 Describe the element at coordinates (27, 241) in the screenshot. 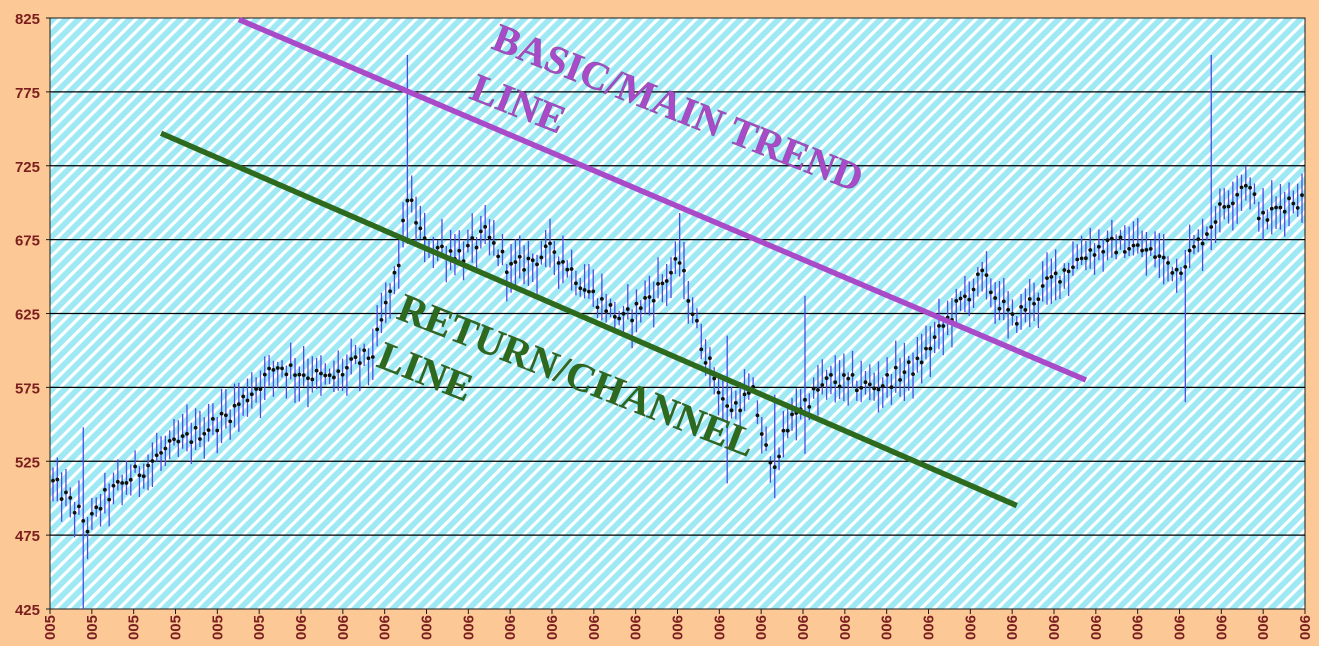

I see `y-tick-label: 675` at that location.